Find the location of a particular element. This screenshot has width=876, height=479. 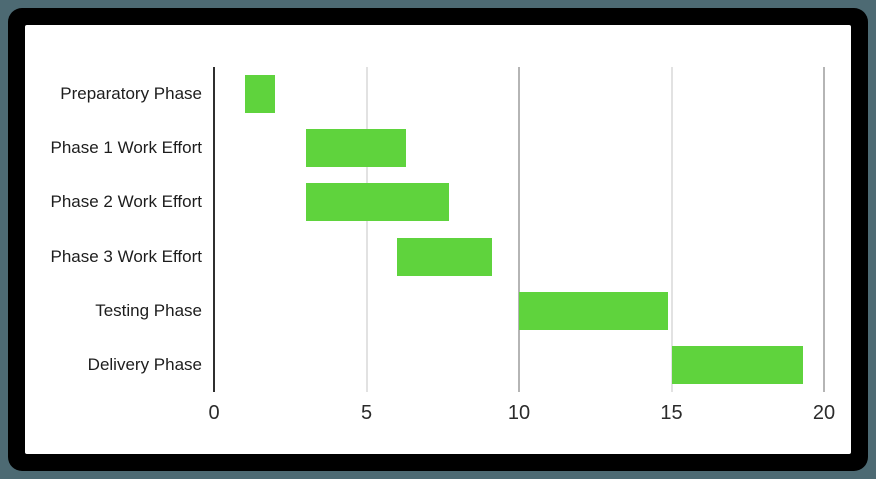

x-tick-label: 15 is located at coordinates (671, 413).